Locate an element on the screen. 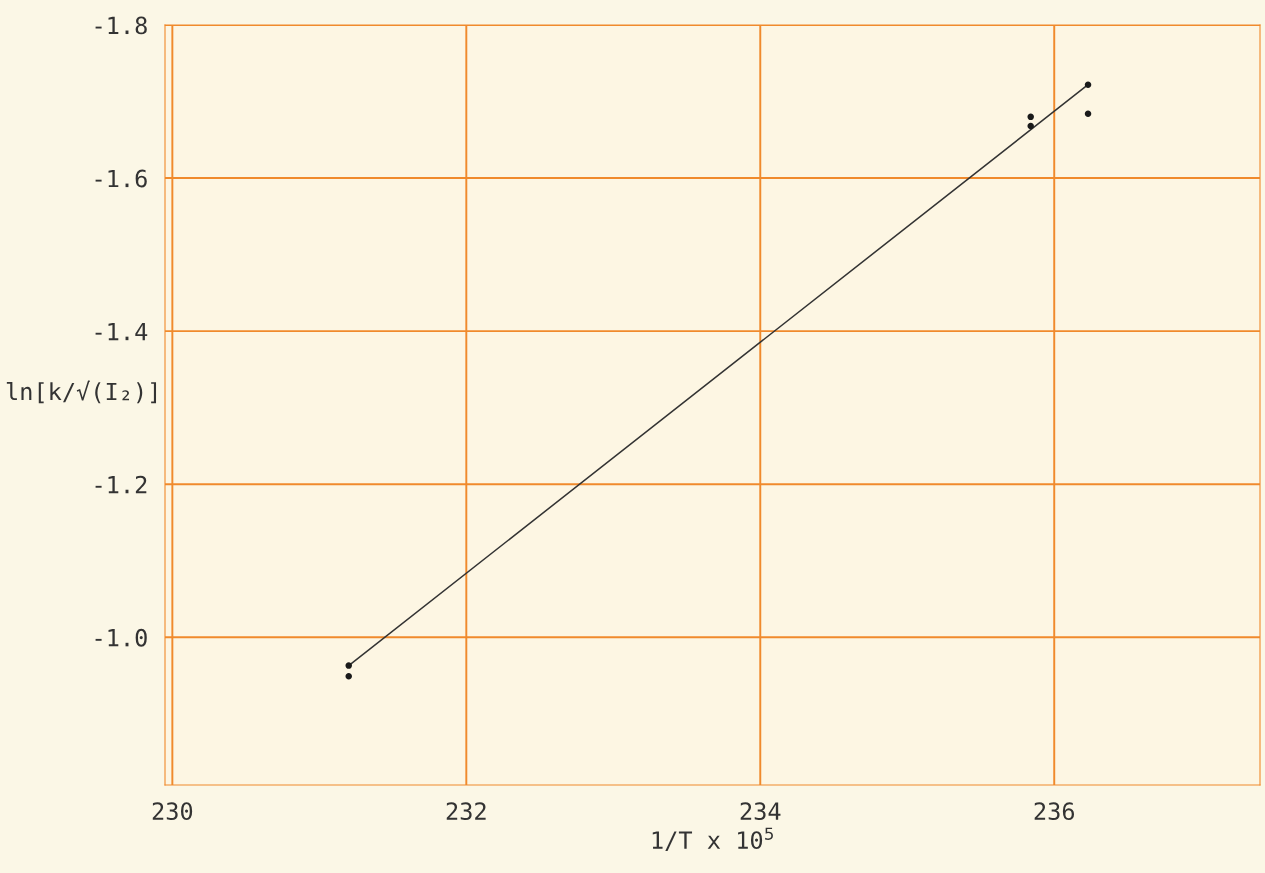 The image size is (1265, 873). y-tick-label: -1.2 is located at coordinates (121, 484).